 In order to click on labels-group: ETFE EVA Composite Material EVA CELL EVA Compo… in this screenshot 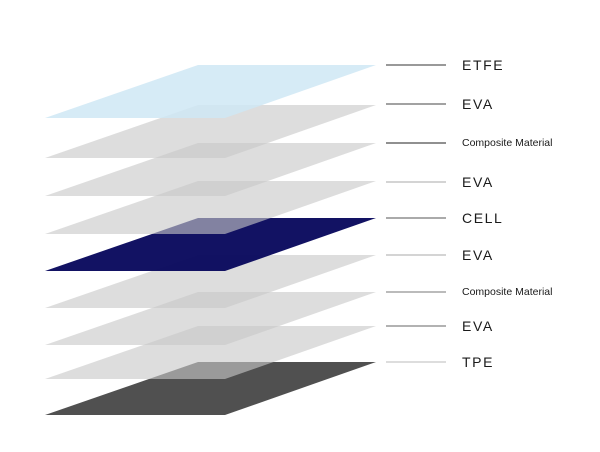, I will do `click(507, 213)`.